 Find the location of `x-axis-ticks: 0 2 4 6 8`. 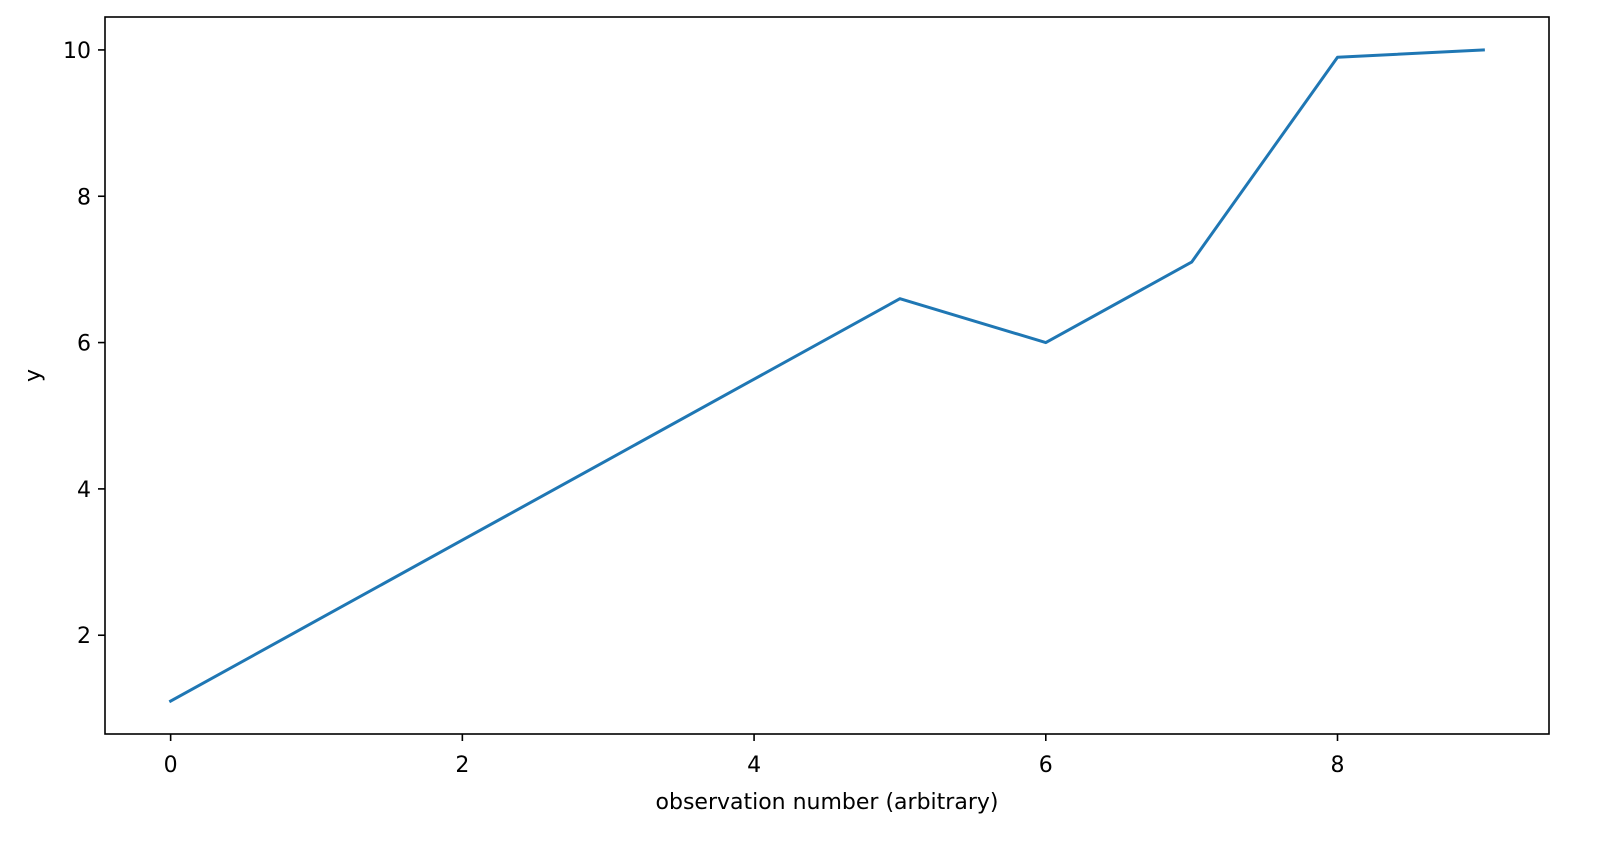

x-axis-ticks: 0 2 4 6 8 is located at coordinates (754, 756).